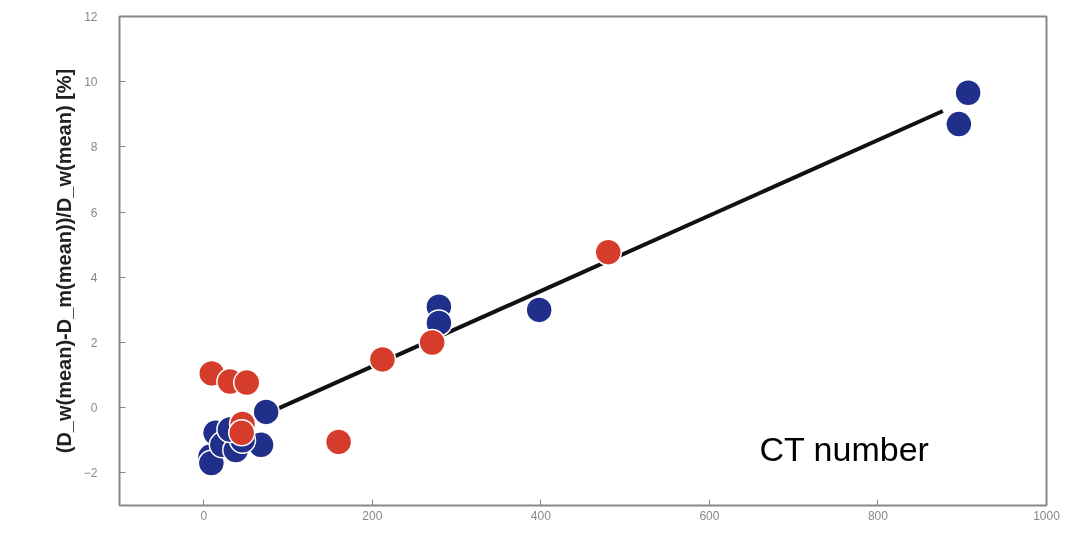 The image size is (1074, 539). What do you see at coordinates (94, 343) in the screenshot?
I see `y-tick-label: 2` at bounding box center [94, 343].